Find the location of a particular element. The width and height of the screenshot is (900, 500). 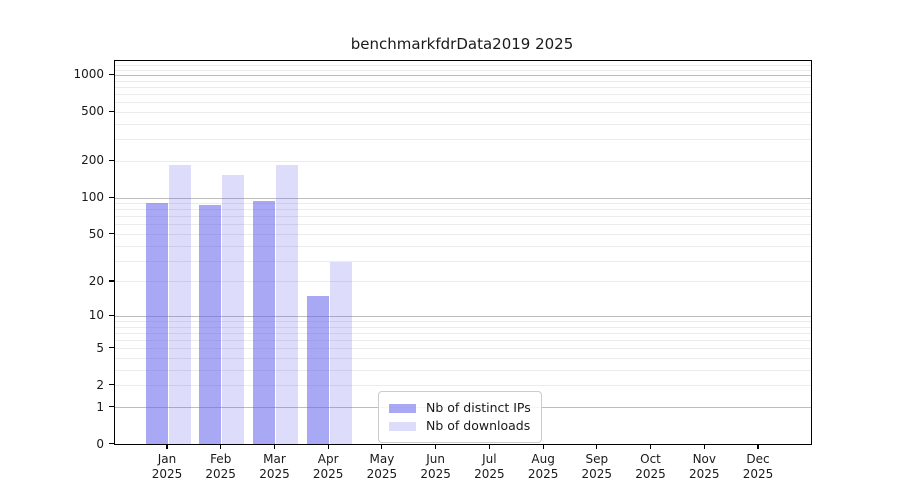

x-tick-label-nov: Nov 2025 is located at coordinates (704, 467).